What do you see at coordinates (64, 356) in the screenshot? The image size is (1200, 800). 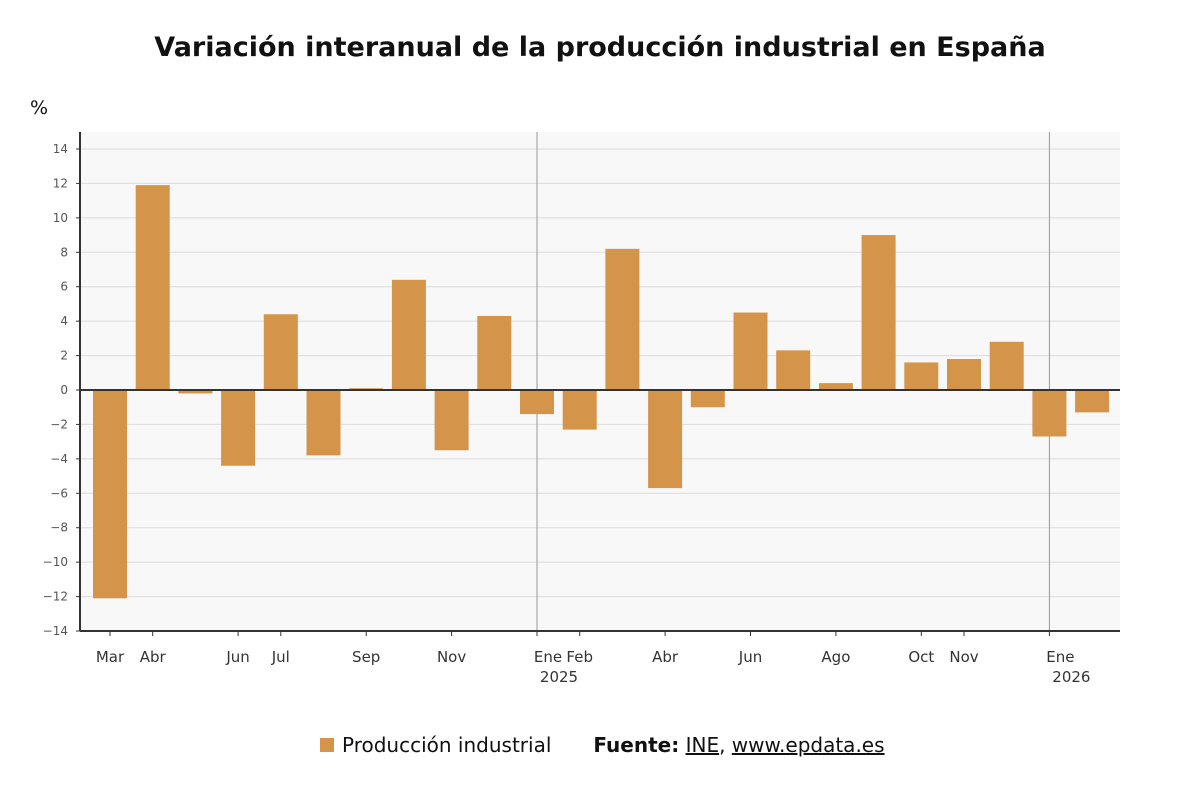 I see `y-tick-label: 2` at bounding box center [64, 356].